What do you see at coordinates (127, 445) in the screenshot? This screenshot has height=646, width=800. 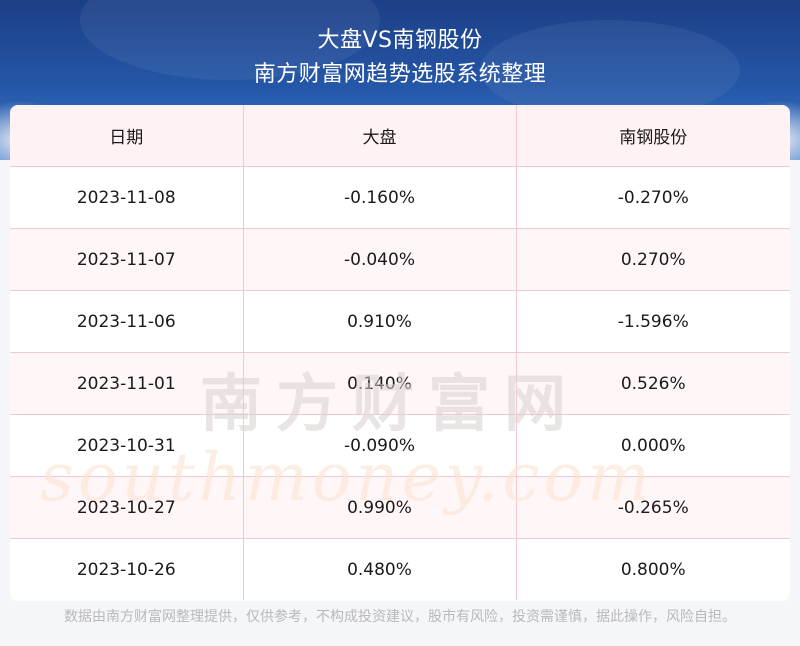 I see `date-cell: 2023-10-31` at bounding box center [127, 445].